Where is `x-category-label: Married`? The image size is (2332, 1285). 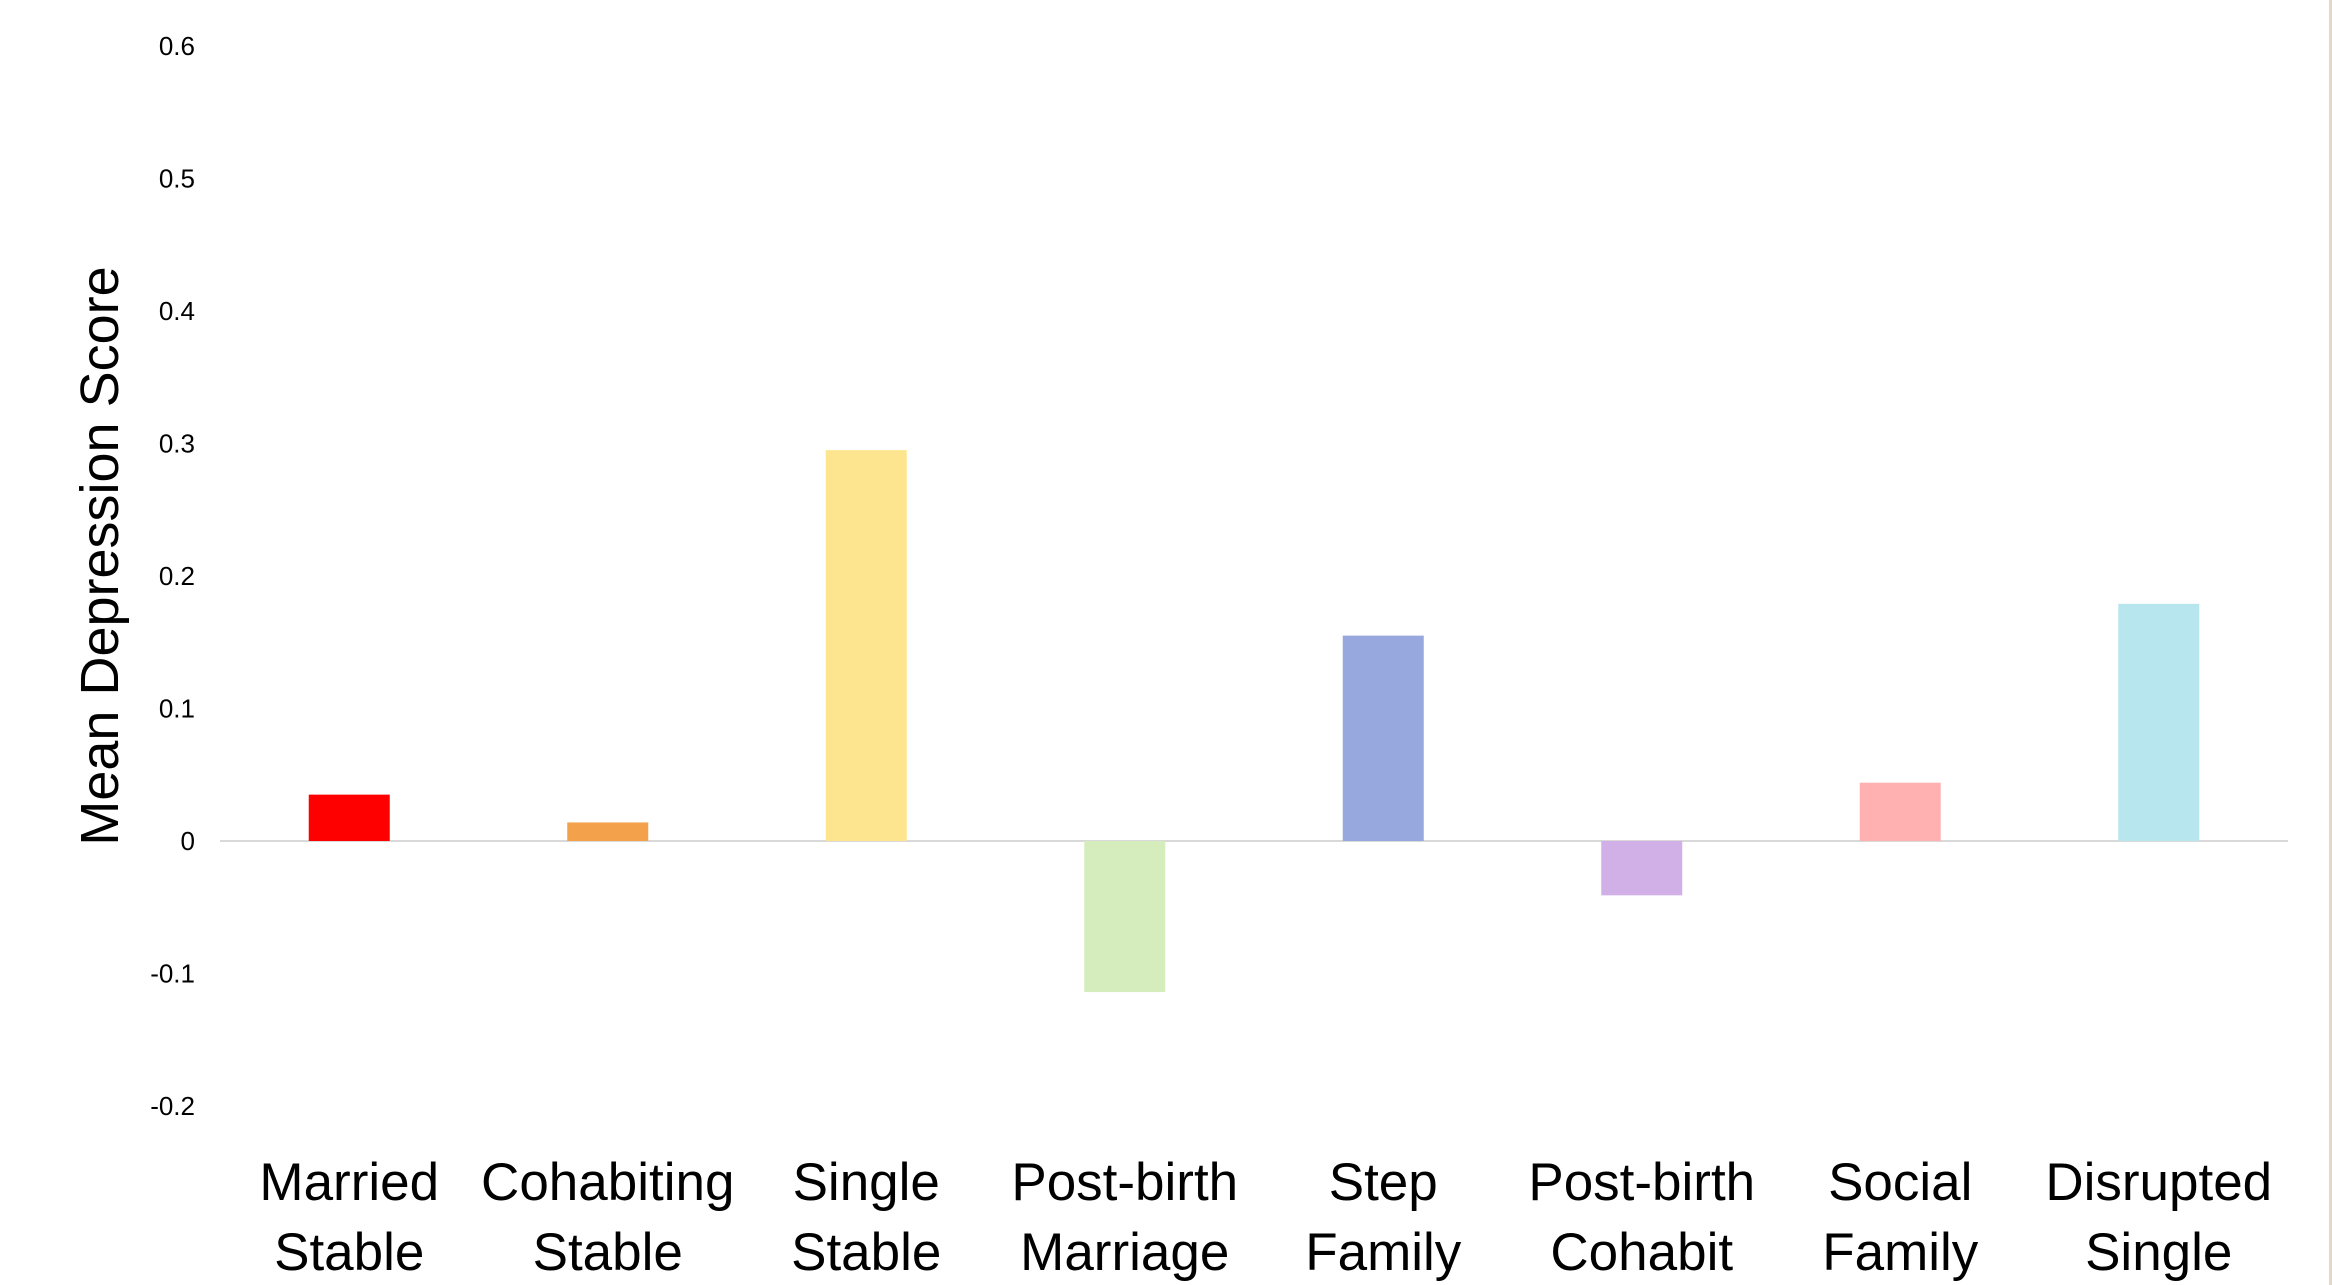 x-category-label: Married is located at coordinates (349, 1182).